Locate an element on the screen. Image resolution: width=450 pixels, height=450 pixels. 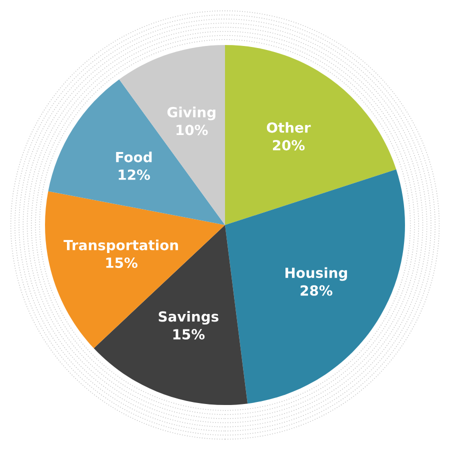
slice-label: Housing is located at coordinates (316, 274).